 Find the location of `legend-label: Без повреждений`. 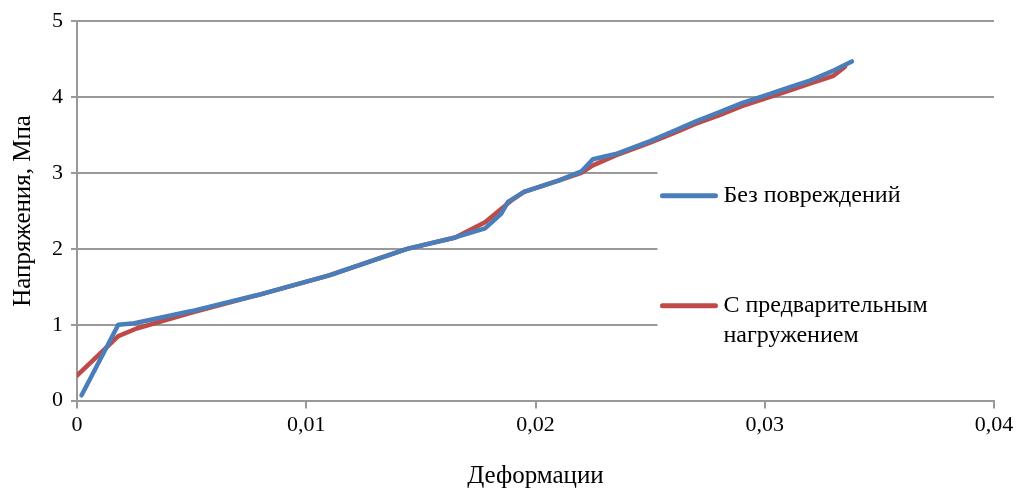

legend-label: Без повреждений is located at coordinates (812, 194).